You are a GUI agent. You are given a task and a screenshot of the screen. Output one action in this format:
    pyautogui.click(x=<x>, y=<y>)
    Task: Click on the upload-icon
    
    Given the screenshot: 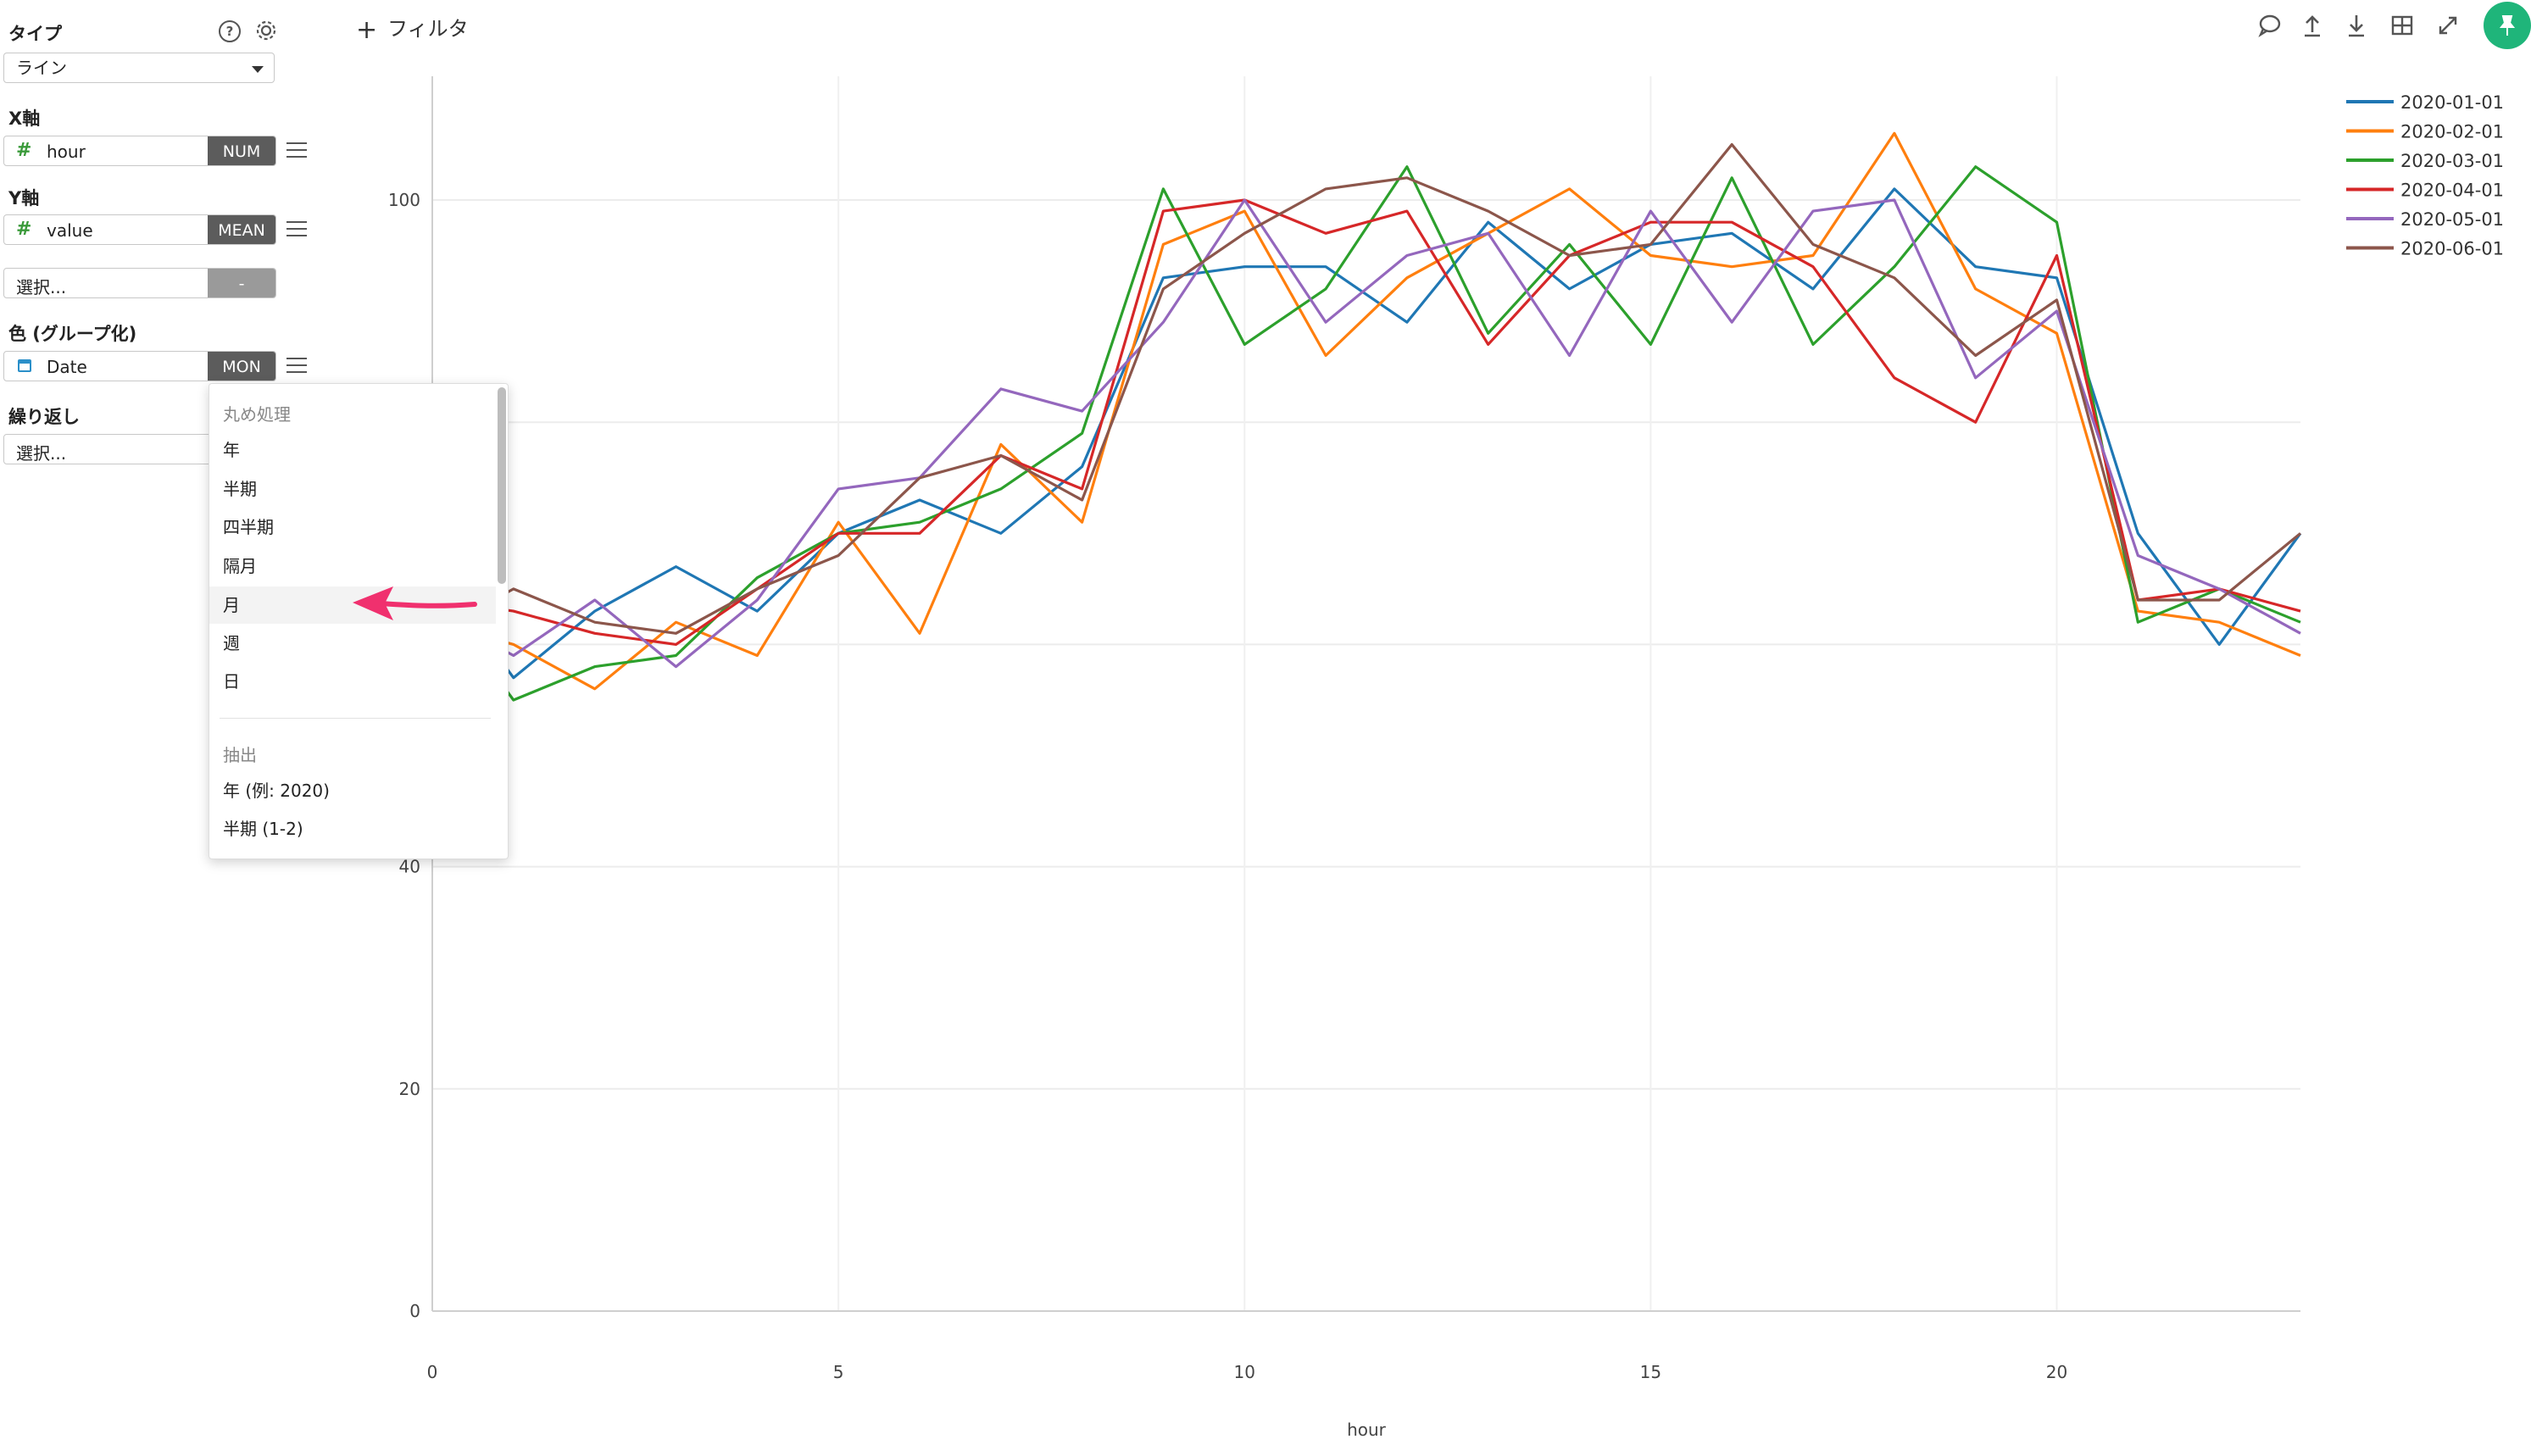 What is the action you would take?
    pyautogui.click(x=2312, y=25)
    